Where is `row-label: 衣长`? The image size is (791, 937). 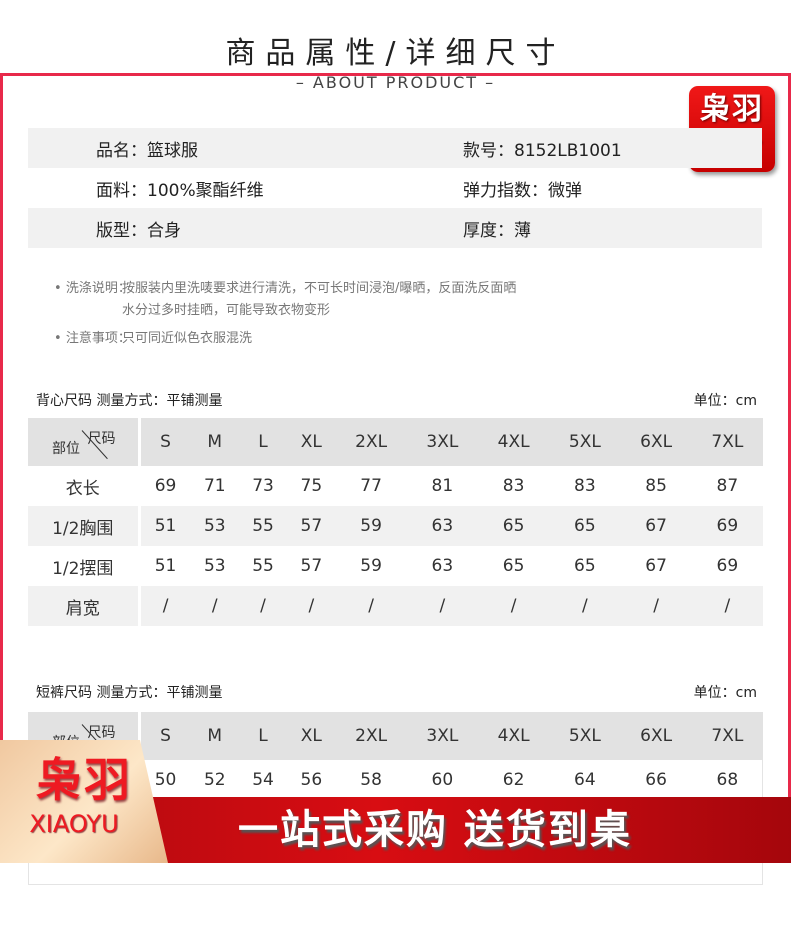 row-label: 衣长 is located at coordinates (84, 486).